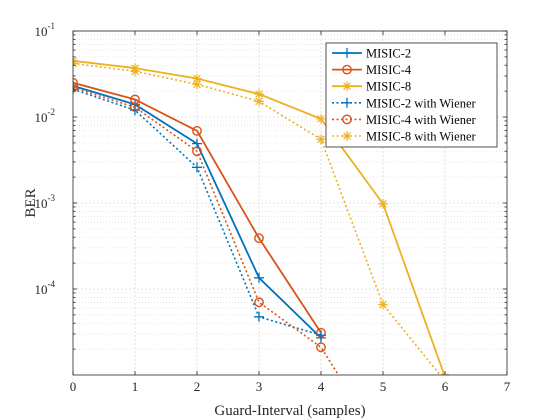 The image size is (560, 420). Describe the element at coordinates (388, 87) in the screenshot. I see `legend-label: MISIC-8` at that location.